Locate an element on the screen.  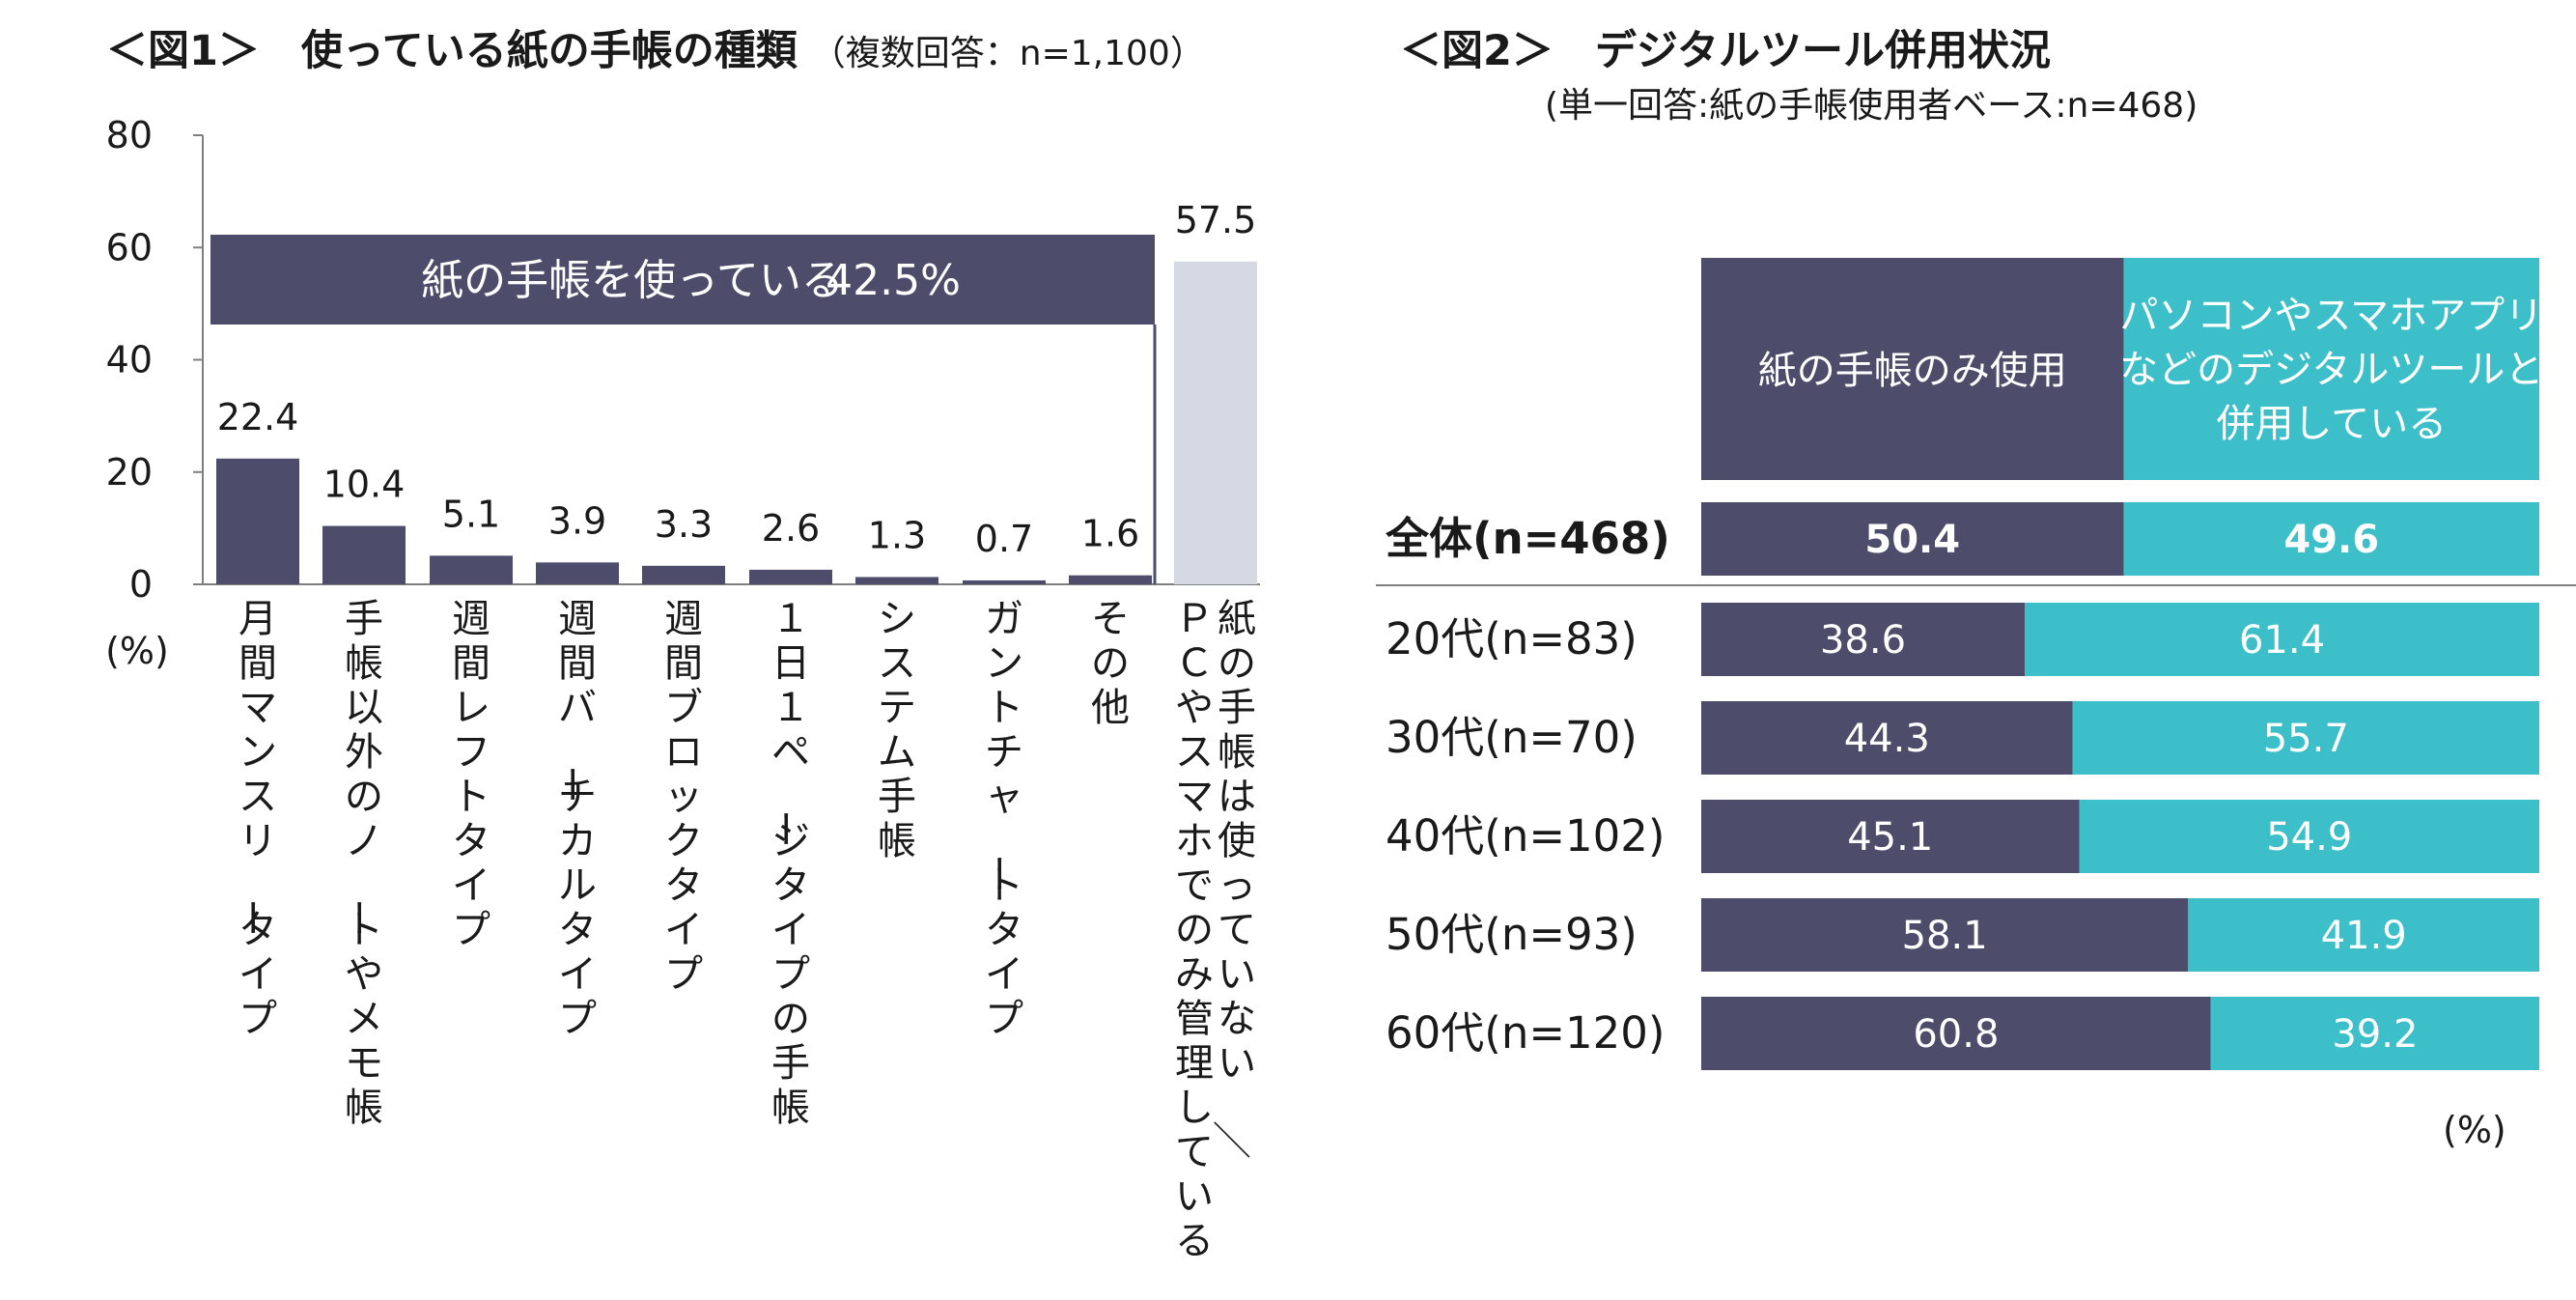
category-label: 週間バーチカルタイプ is located at coordinates (573, 819).